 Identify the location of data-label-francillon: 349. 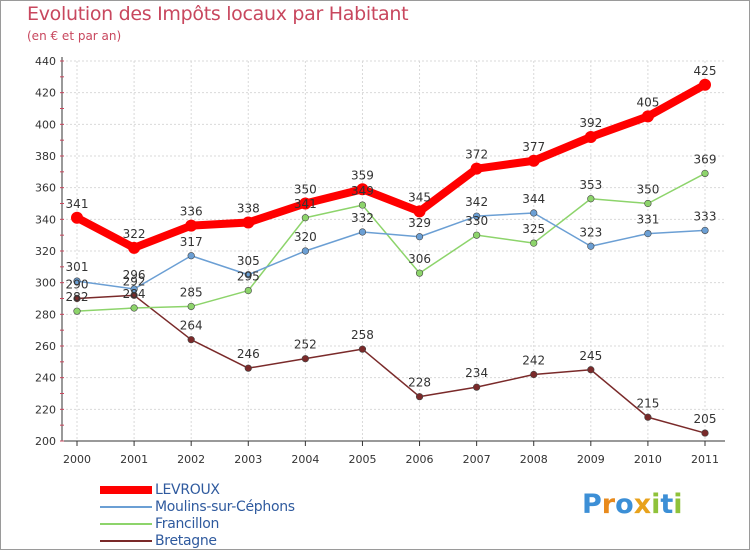
(362, 191).